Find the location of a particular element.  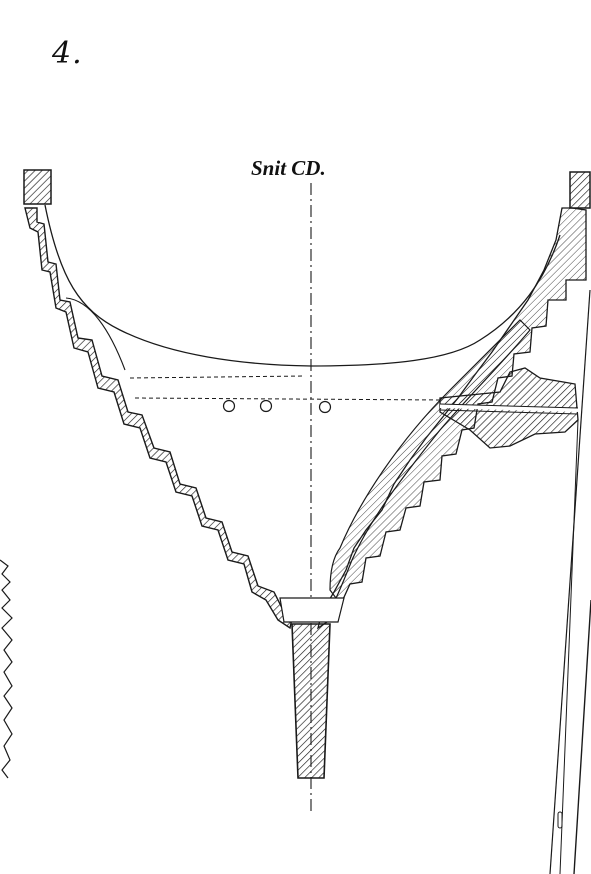

stem-line-inner is located at coordinates (569, 646).